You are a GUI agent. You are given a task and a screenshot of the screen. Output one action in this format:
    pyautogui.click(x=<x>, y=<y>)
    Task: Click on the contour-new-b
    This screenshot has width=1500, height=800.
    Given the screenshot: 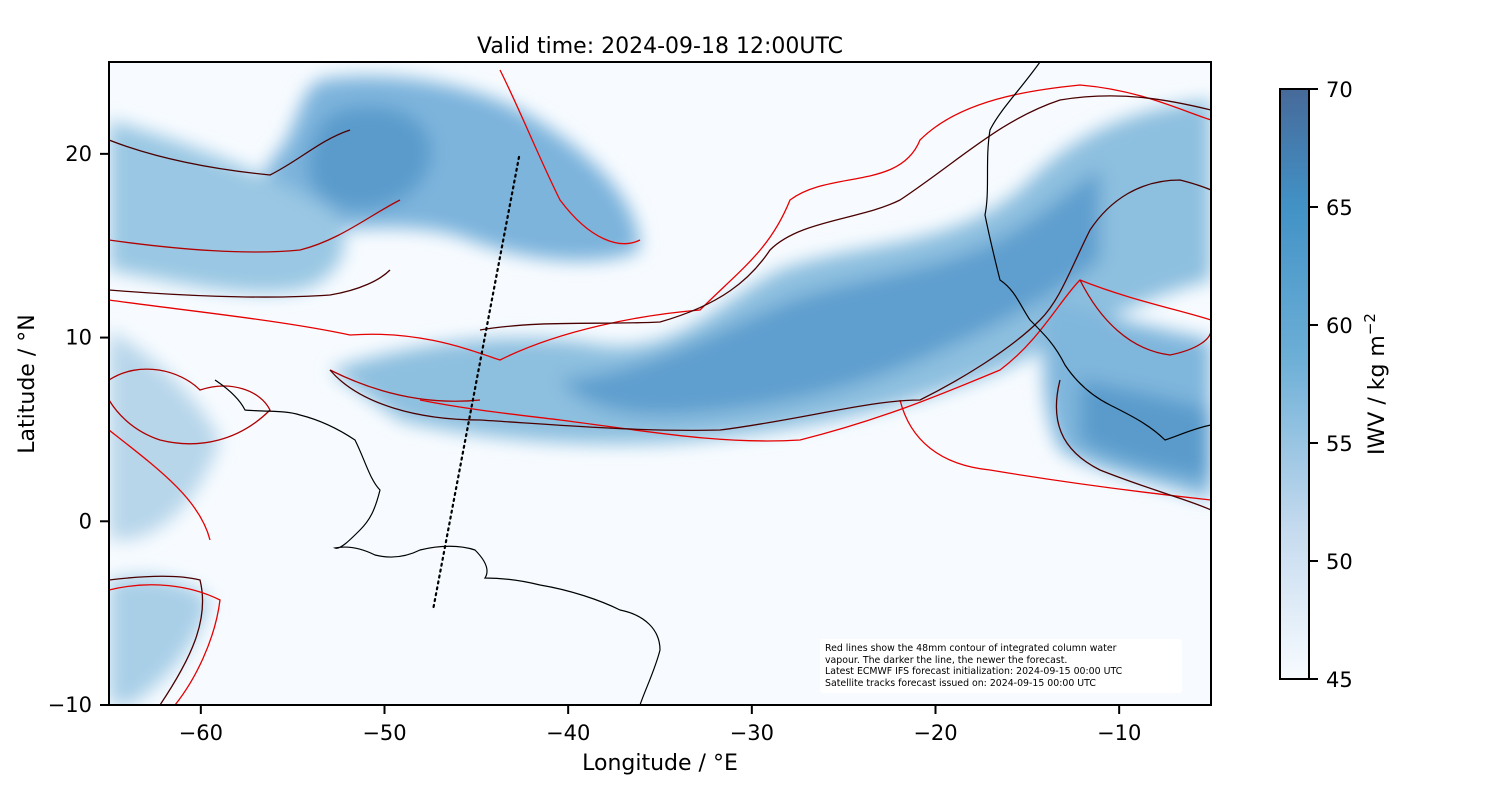 What is the action you would take?
    pyautogui.click(x=845, y=213)
    